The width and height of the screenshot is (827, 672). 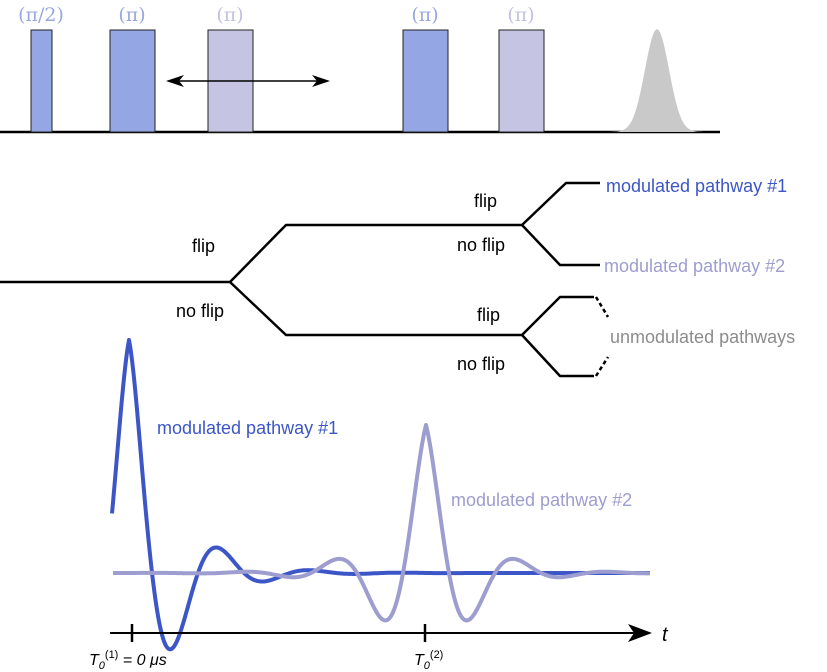 I want to click on unmod-dash-upper, so click(x=602, y=307).